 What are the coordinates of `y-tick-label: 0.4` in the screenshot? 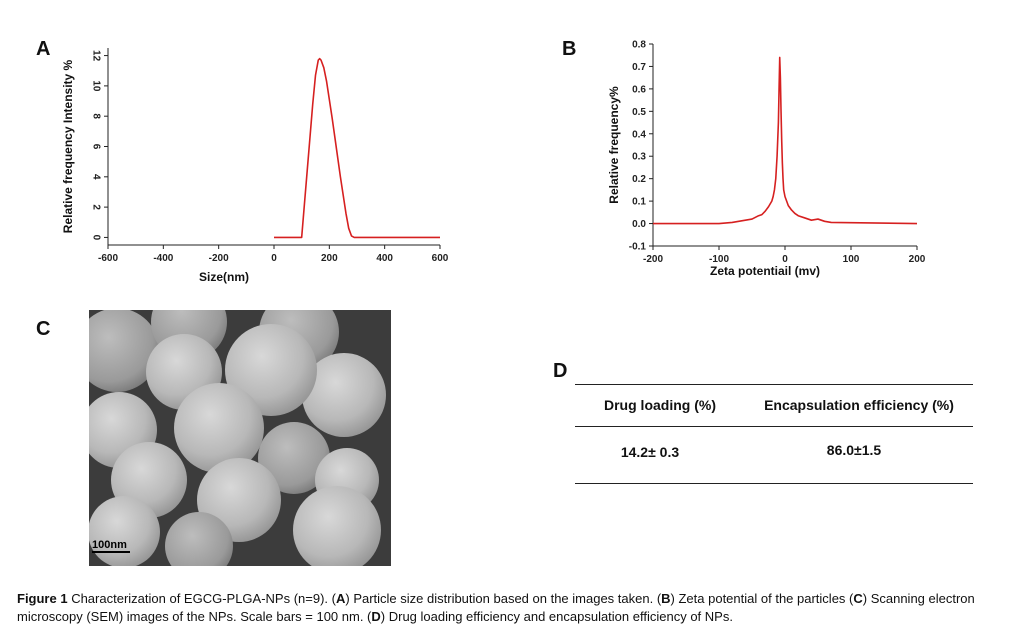 It's located at (639, 134).